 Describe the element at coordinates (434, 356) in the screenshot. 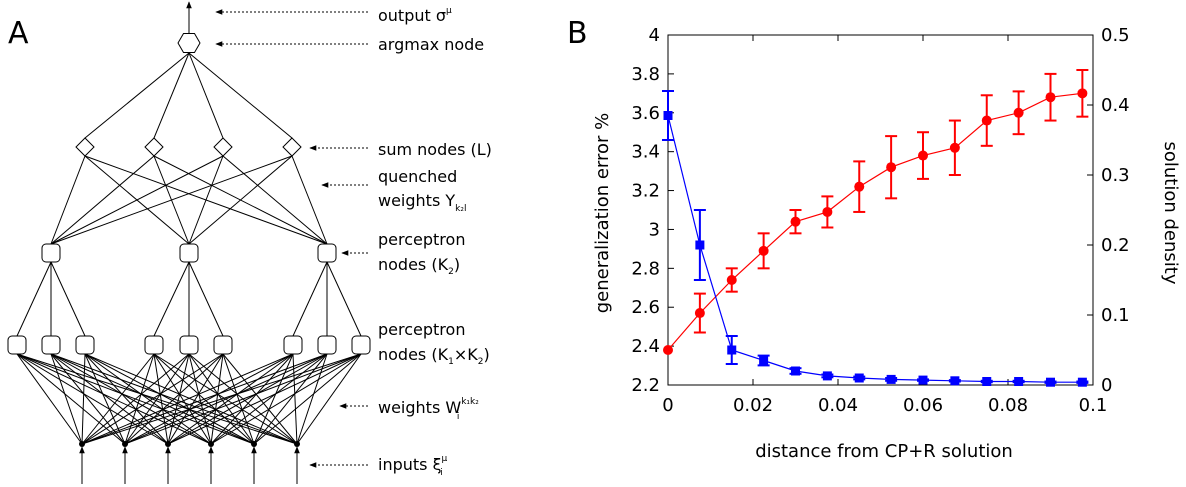

I see `perc1-label-line2: nodes (K1×K2)` at that location.